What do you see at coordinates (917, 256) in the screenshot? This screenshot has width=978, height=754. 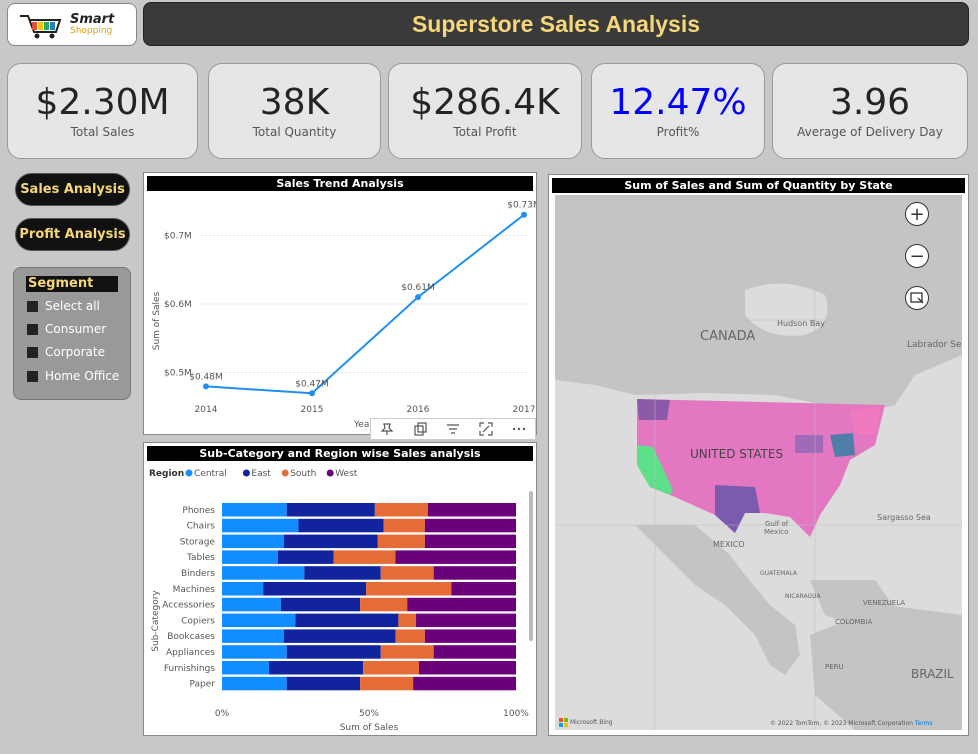 I see `zoom-out-button: −` at bounding box center [917, 256].